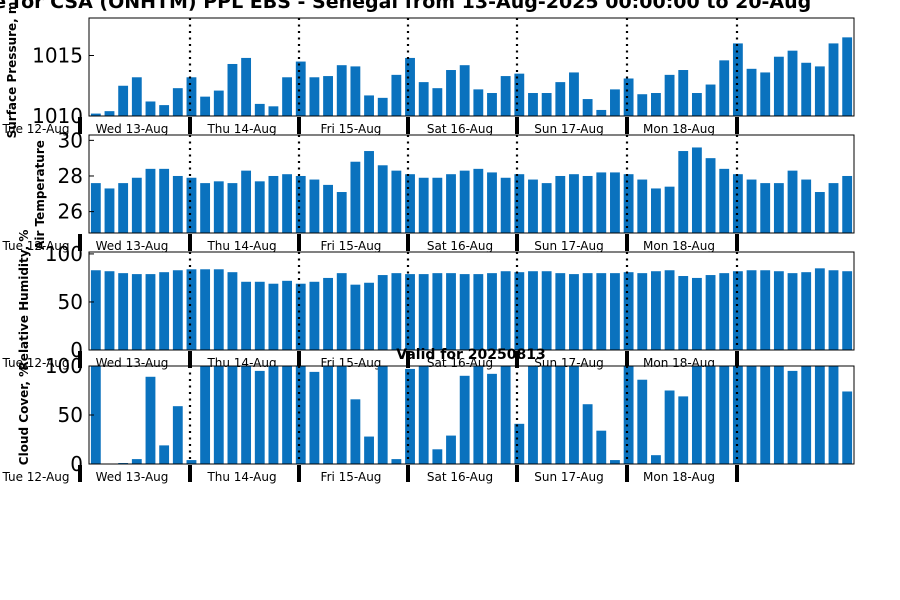  Describe the element at coordinates (35, 477) in the screenshot. I see `x-tick-label: Tue 12-Aug` at that location.